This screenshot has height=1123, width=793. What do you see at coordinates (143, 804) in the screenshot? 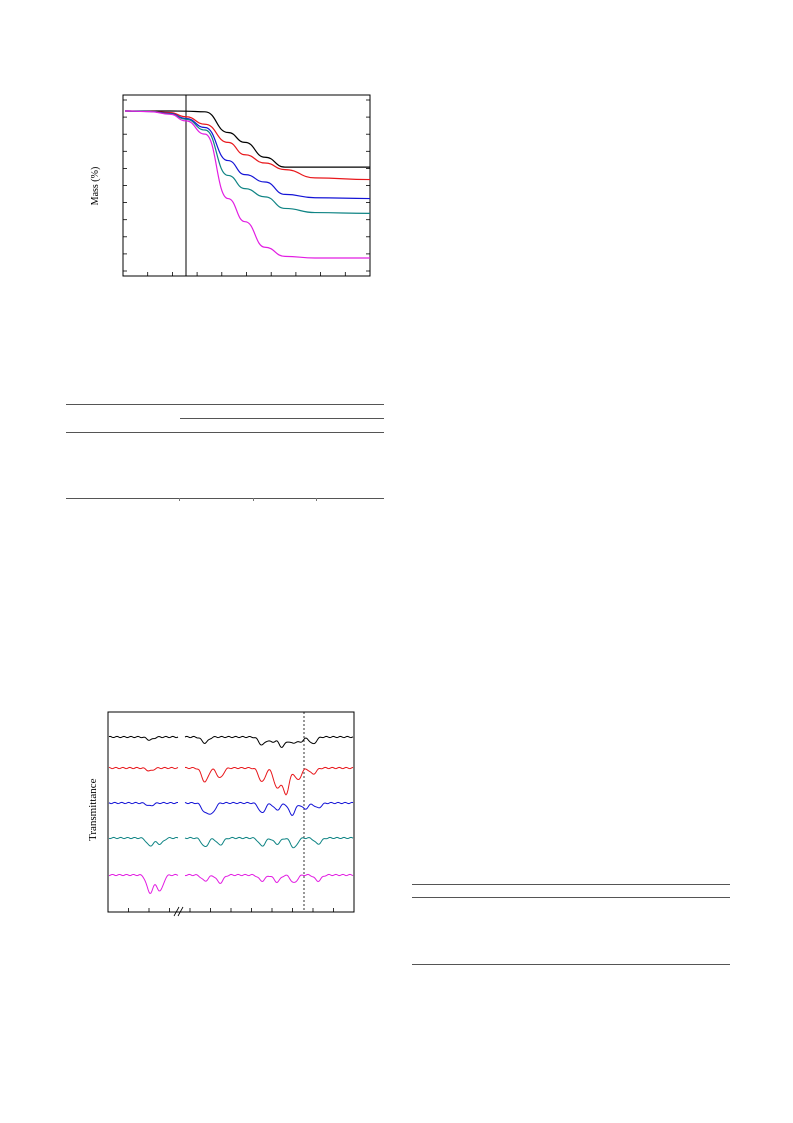
I see `figure2-series-line-2-seg0` at bounding box center [143, 804].